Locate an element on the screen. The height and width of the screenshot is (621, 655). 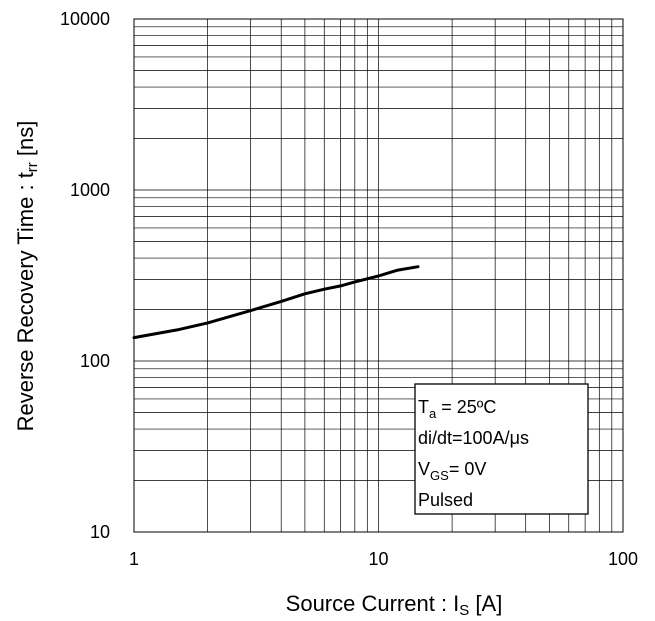
condition-line: Pulsed is located at coordinates (445, 500).